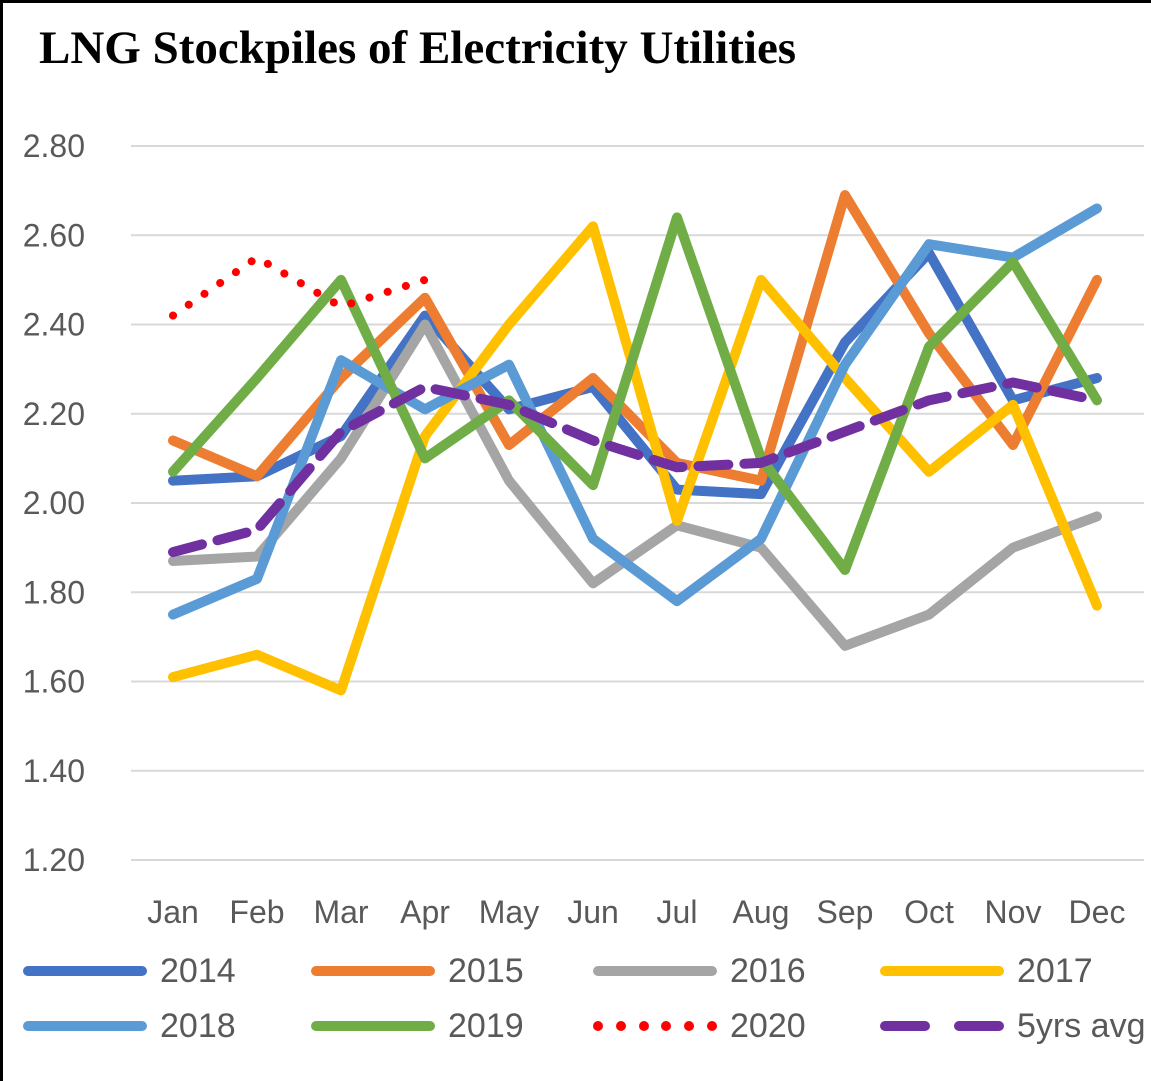  What do you see at coordinates (340, 912) in the screenshot?
I see `x-axis-tick-label: Mar` at bounding box center [340, 912].